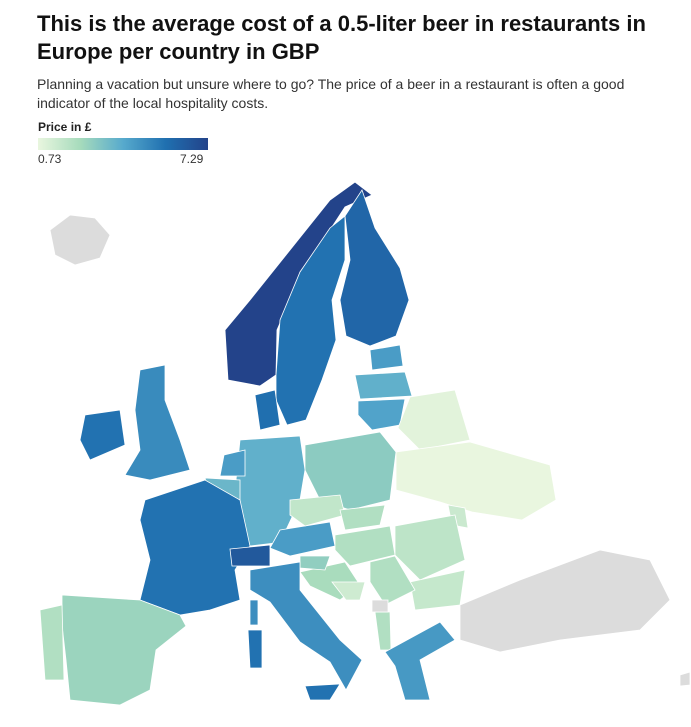  Describe the element at coordinates (306, 626) in the screenshot. I see `country-italy` at that location.